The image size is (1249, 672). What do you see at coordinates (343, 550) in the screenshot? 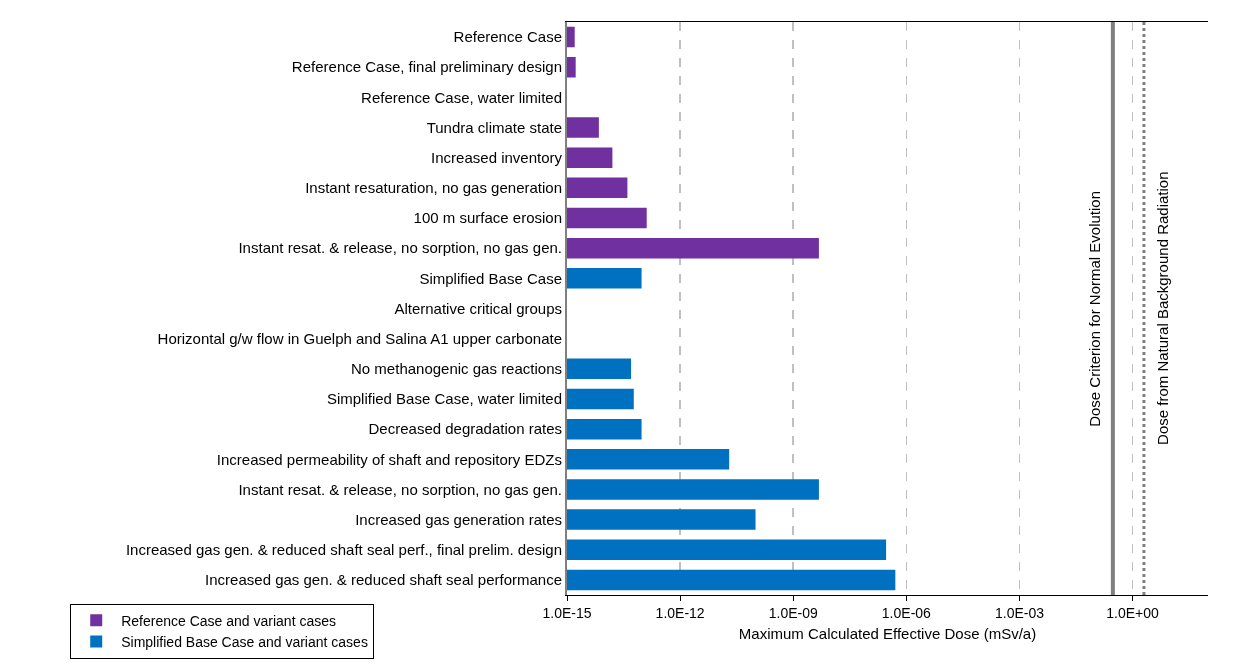
I see `y-tick-label: Increased gas gen. & reduced shaft seal perf., final prelim. design` at bounding box center [343, 550].